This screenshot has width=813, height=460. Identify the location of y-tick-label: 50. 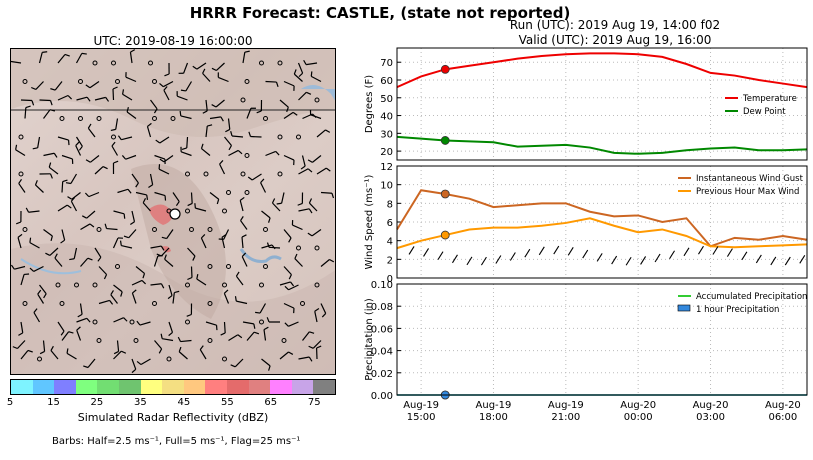
(386, 99).